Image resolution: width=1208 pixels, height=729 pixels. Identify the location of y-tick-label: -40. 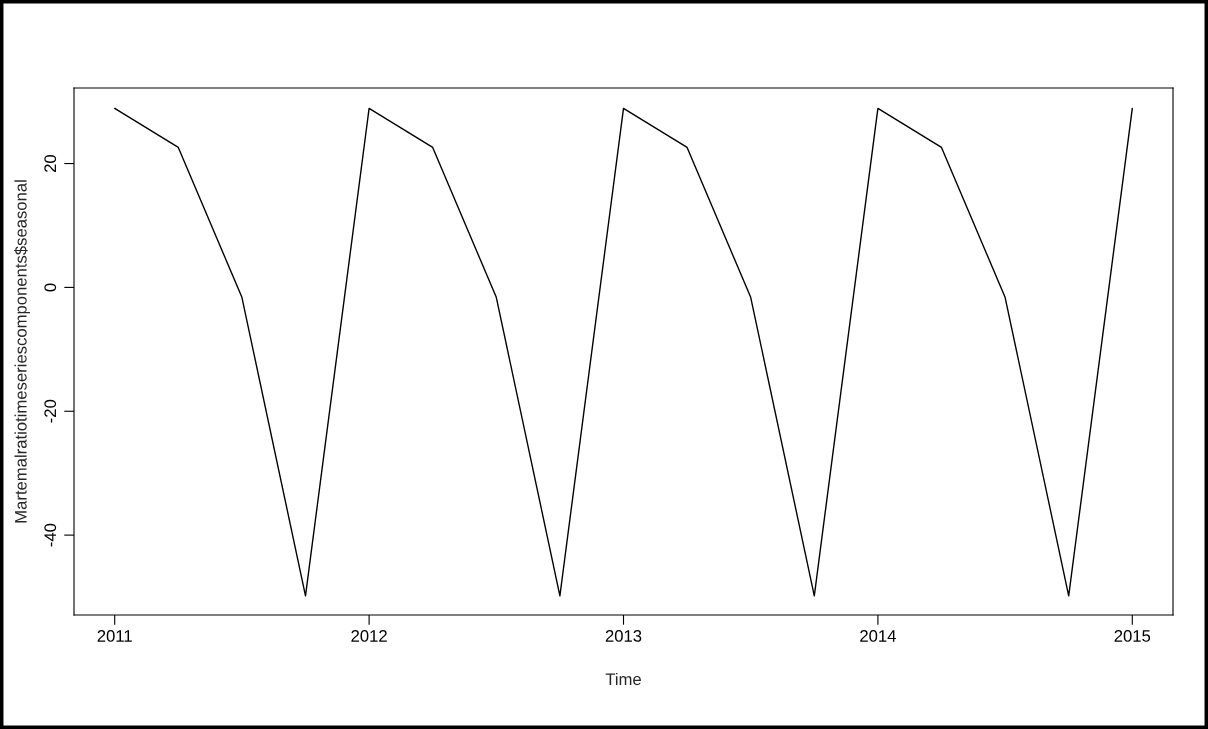
(50, 535).